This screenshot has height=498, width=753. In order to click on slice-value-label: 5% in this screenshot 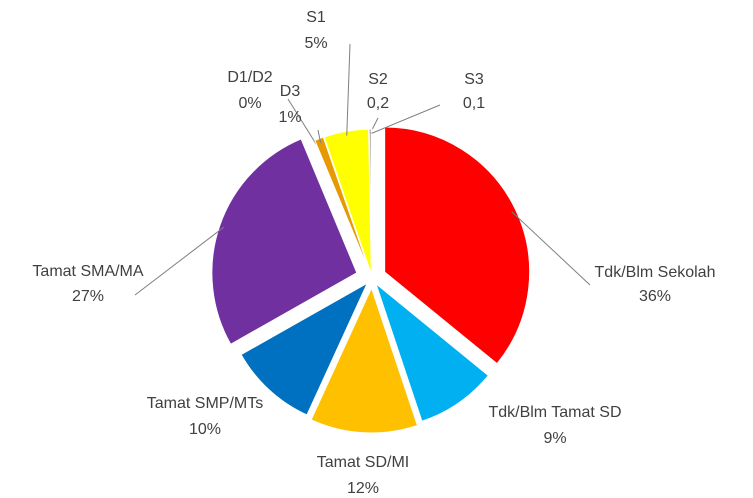, I will do `click(315, 43)`.